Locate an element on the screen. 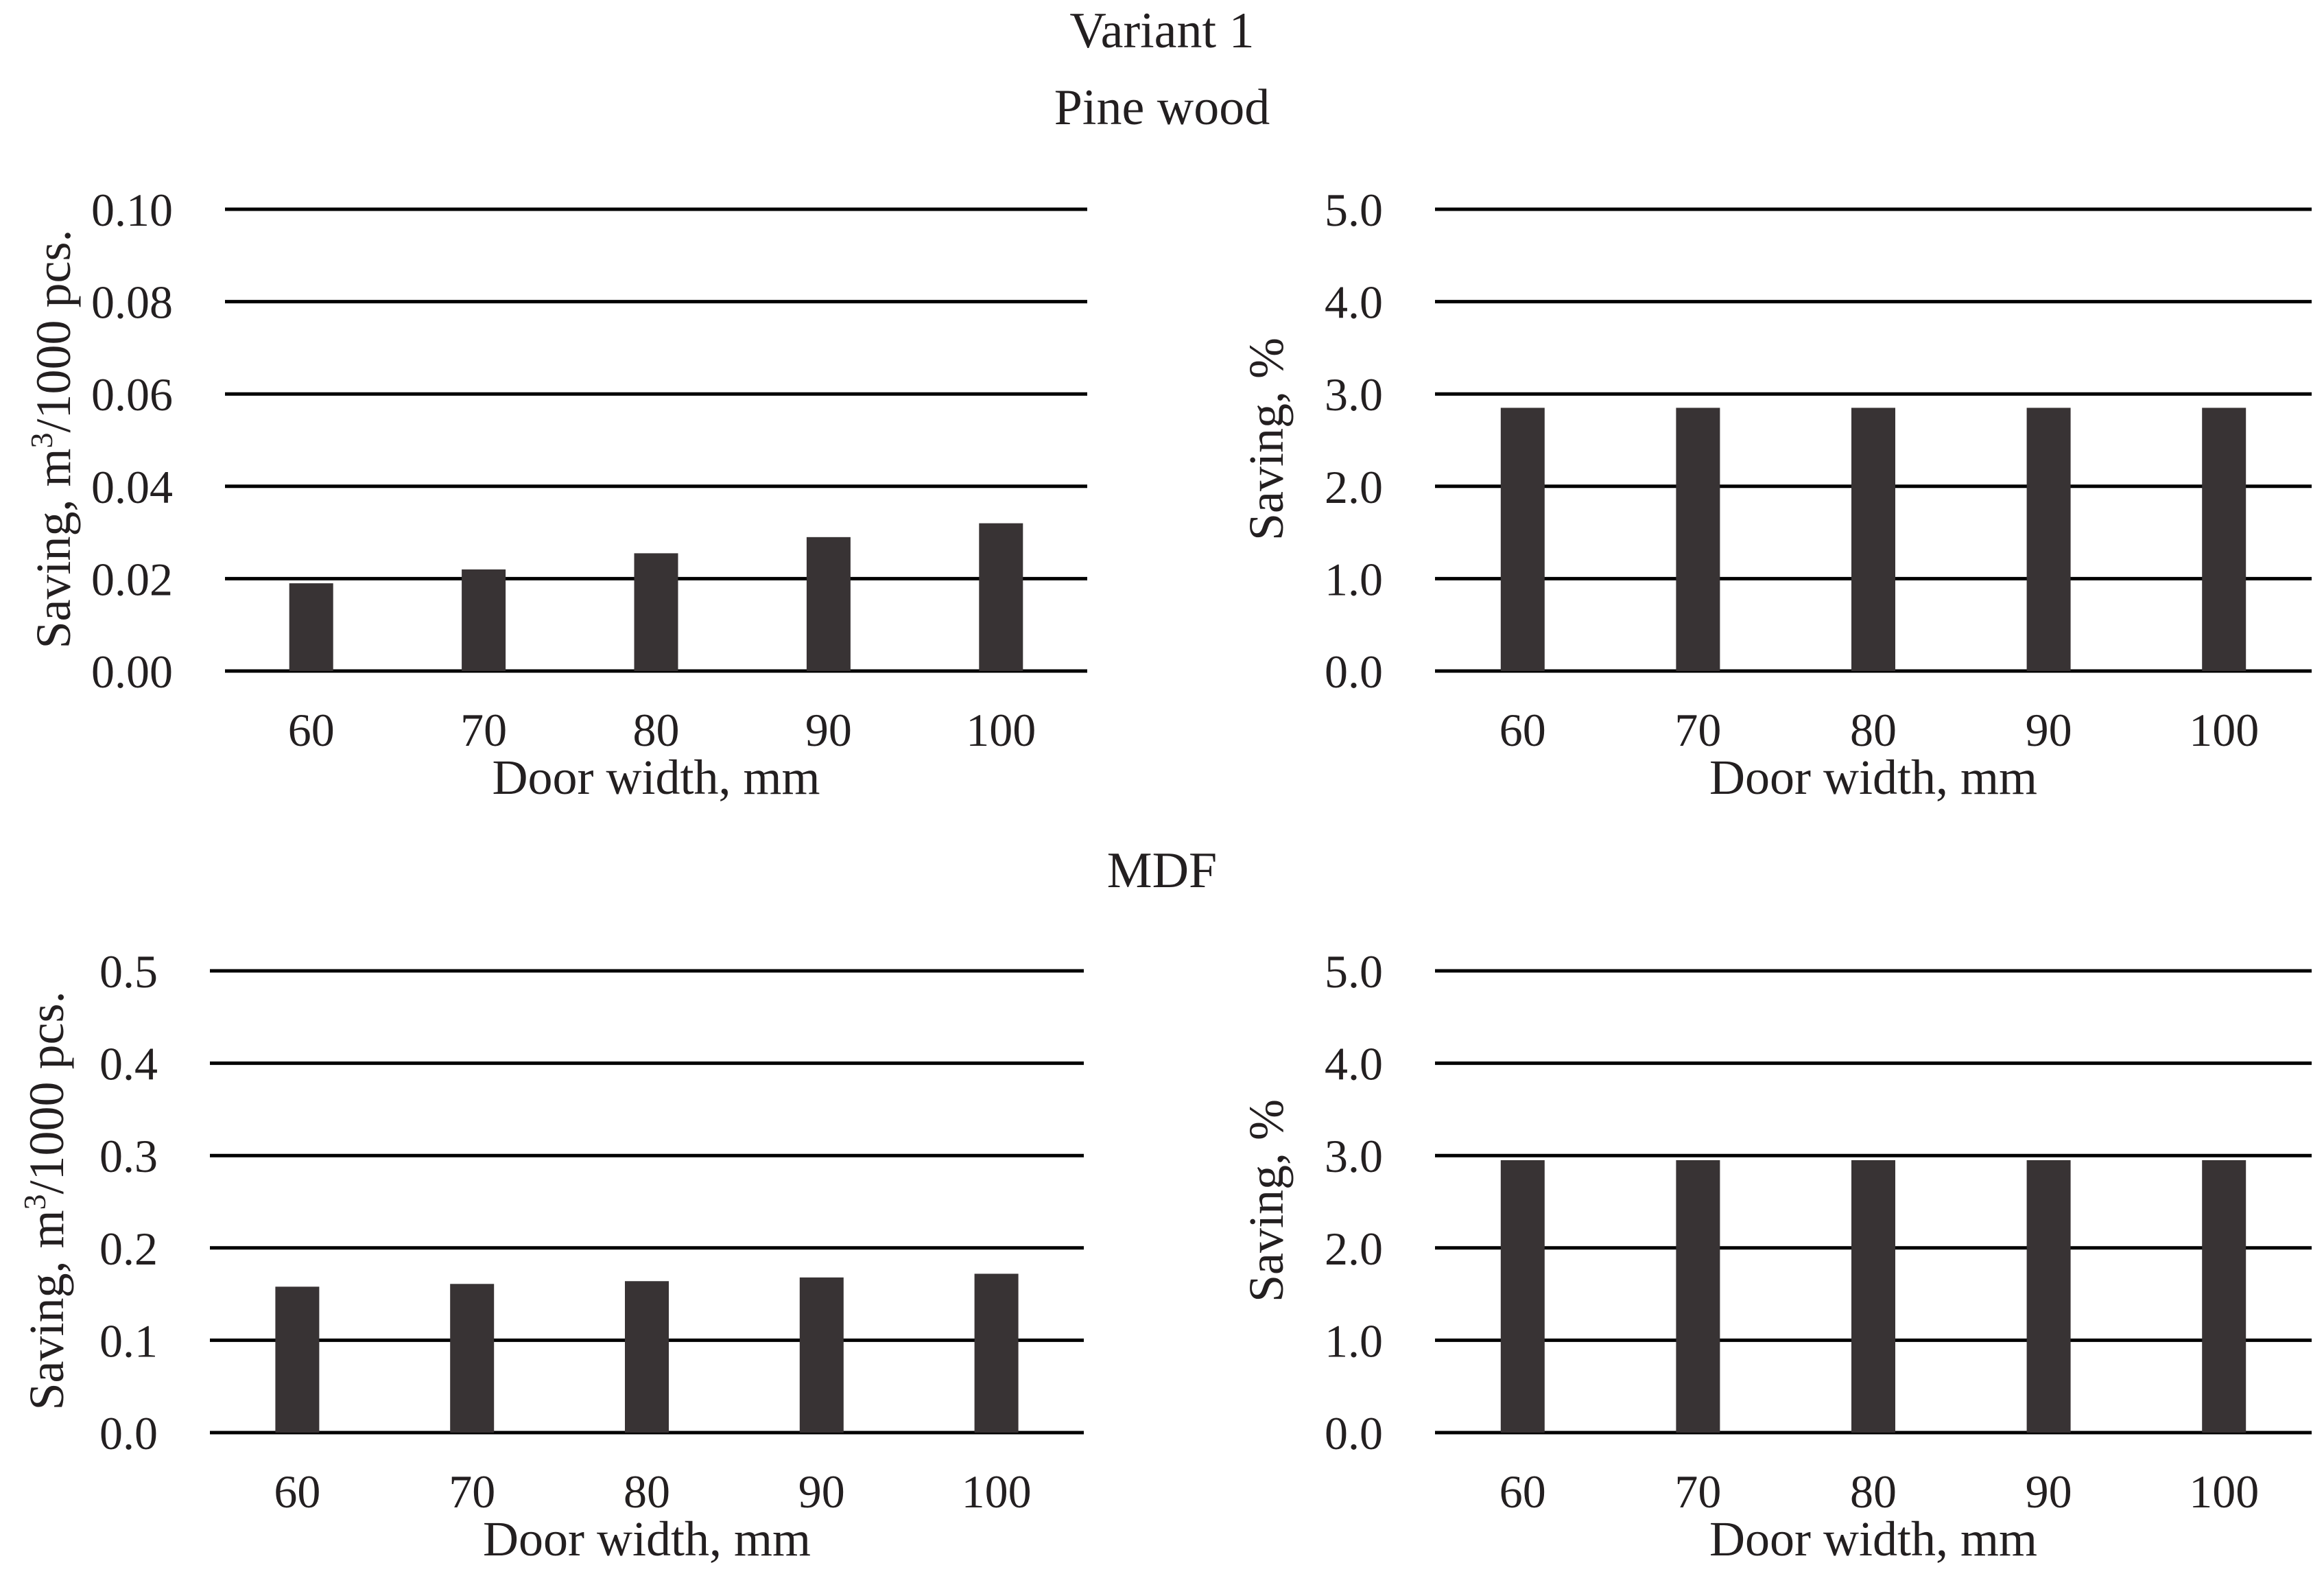  y-tick-label: 0.10 is located at coordinates (132, 210).